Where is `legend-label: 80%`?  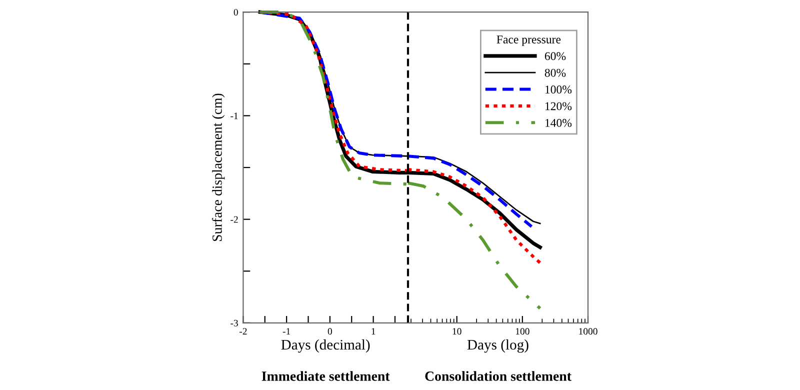 legend-label: 80% is located at coordinates (555, 72).